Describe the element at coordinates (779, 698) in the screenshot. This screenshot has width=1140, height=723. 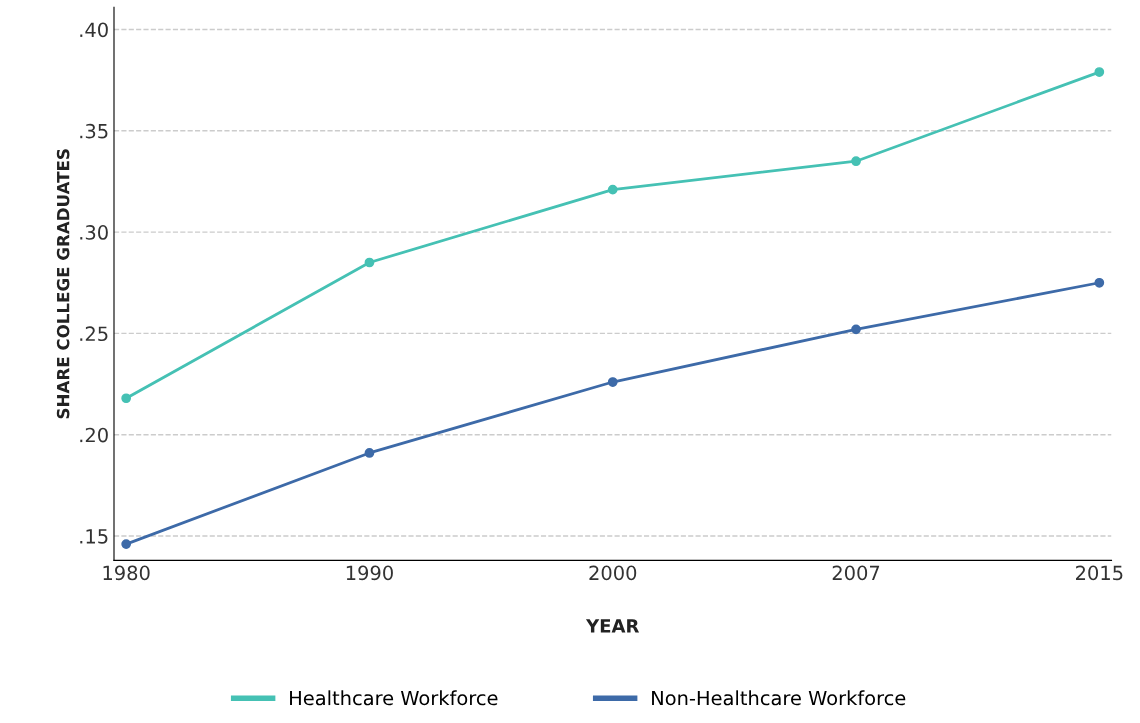
I see `legend-label: Non-Healthcare Workforce` at that location.